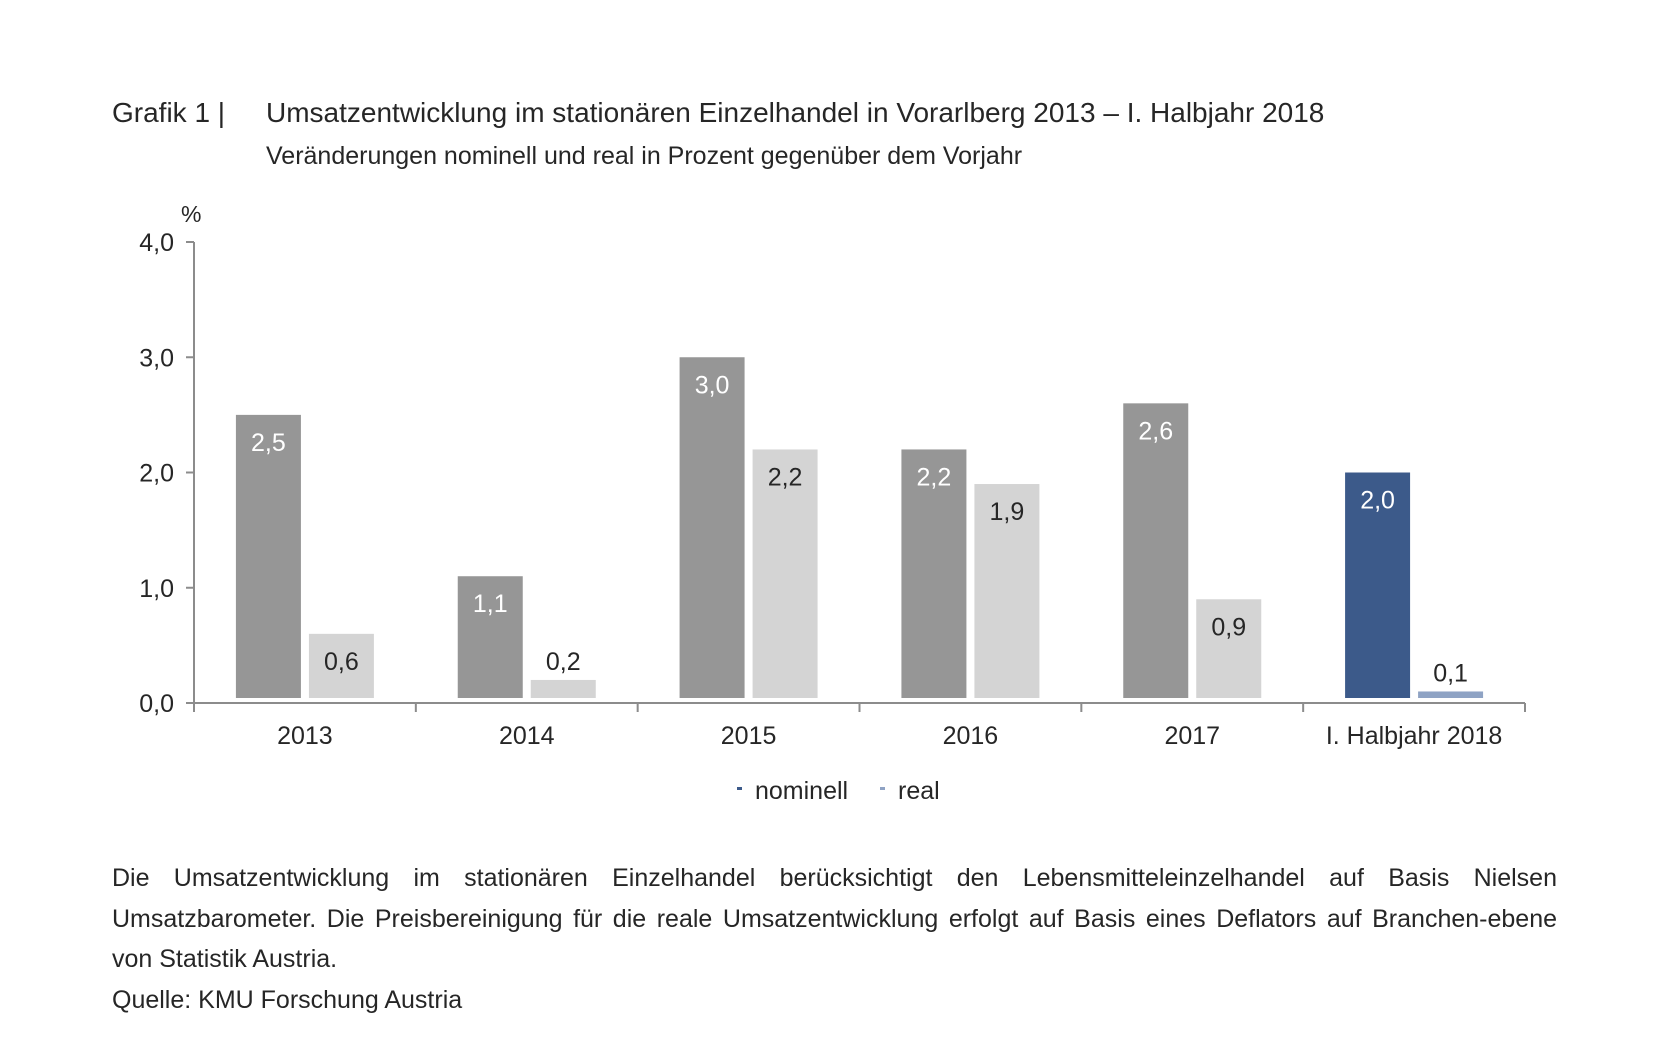 Image resolution: width=1670 pixels, height=1044 pixels. Describe the element at coordinates (1192, 736) in the screenshot. I see `x-tick-label: 2017` at that location.